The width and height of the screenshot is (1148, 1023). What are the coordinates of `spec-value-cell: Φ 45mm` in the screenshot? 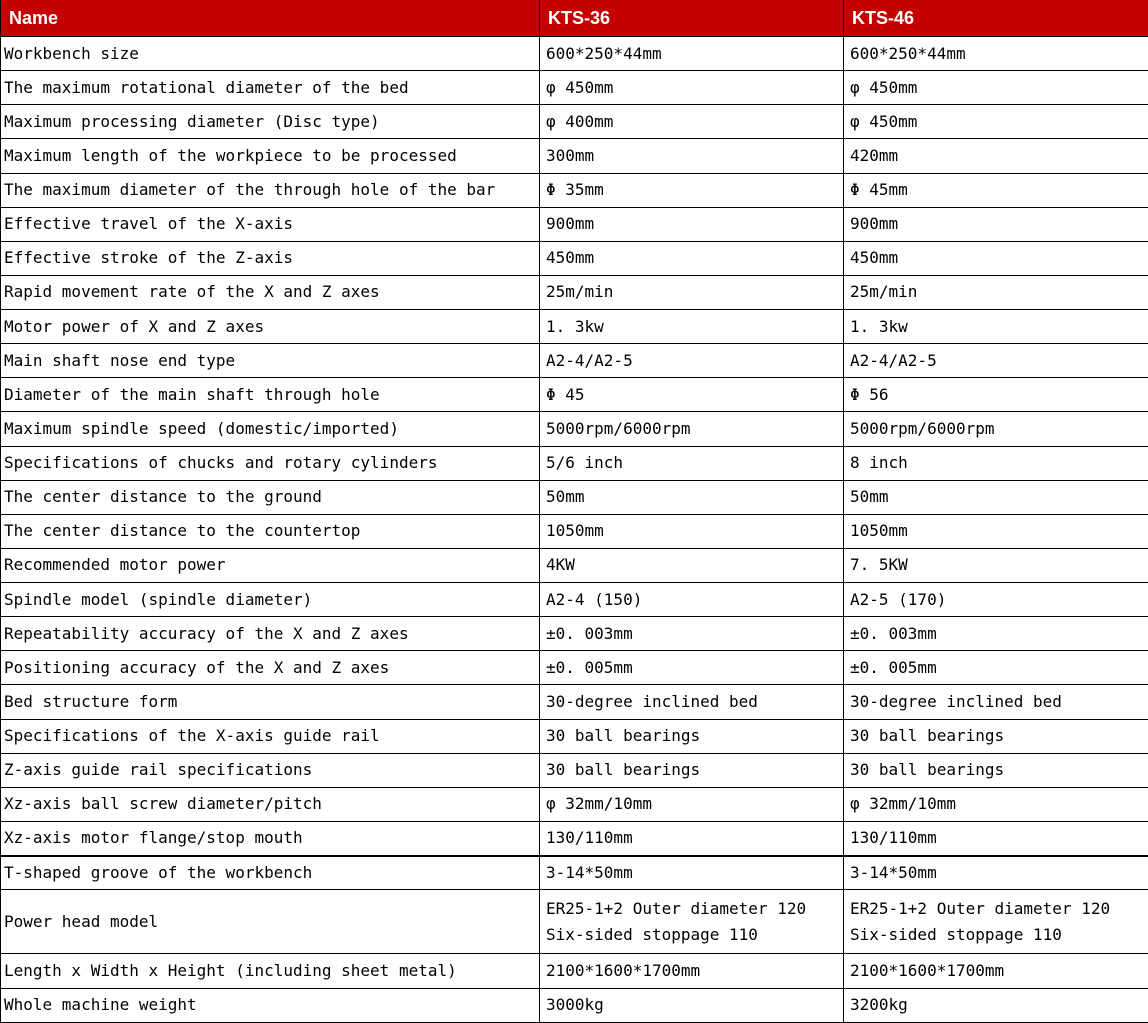 It's located at (995, 190).